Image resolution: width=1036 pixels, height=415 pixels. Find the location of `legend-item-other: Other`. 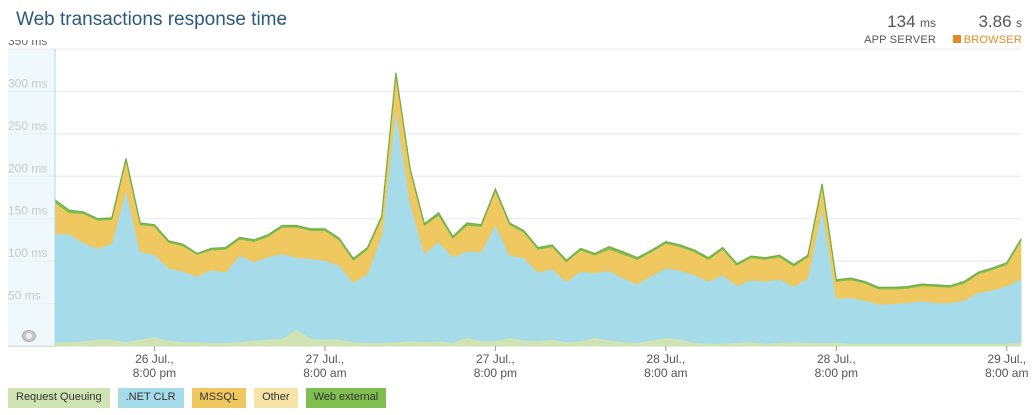

legend-item-other: Other is located at coordinates (276, 398).